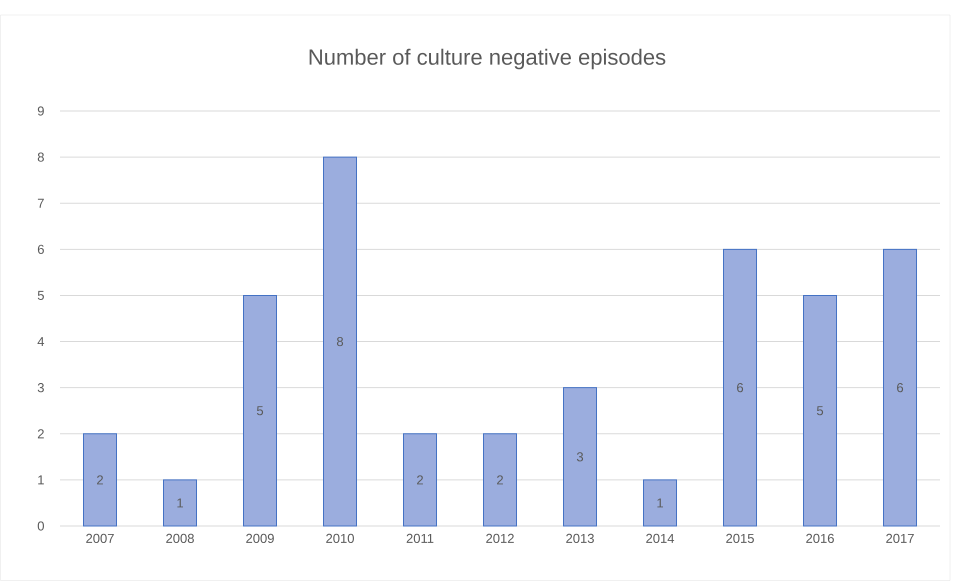 This screenshot has height=581, width=955. Describe the element at coordinates (420, 539) in the screenshot. I see `x-tick-label: 2011` at that location.